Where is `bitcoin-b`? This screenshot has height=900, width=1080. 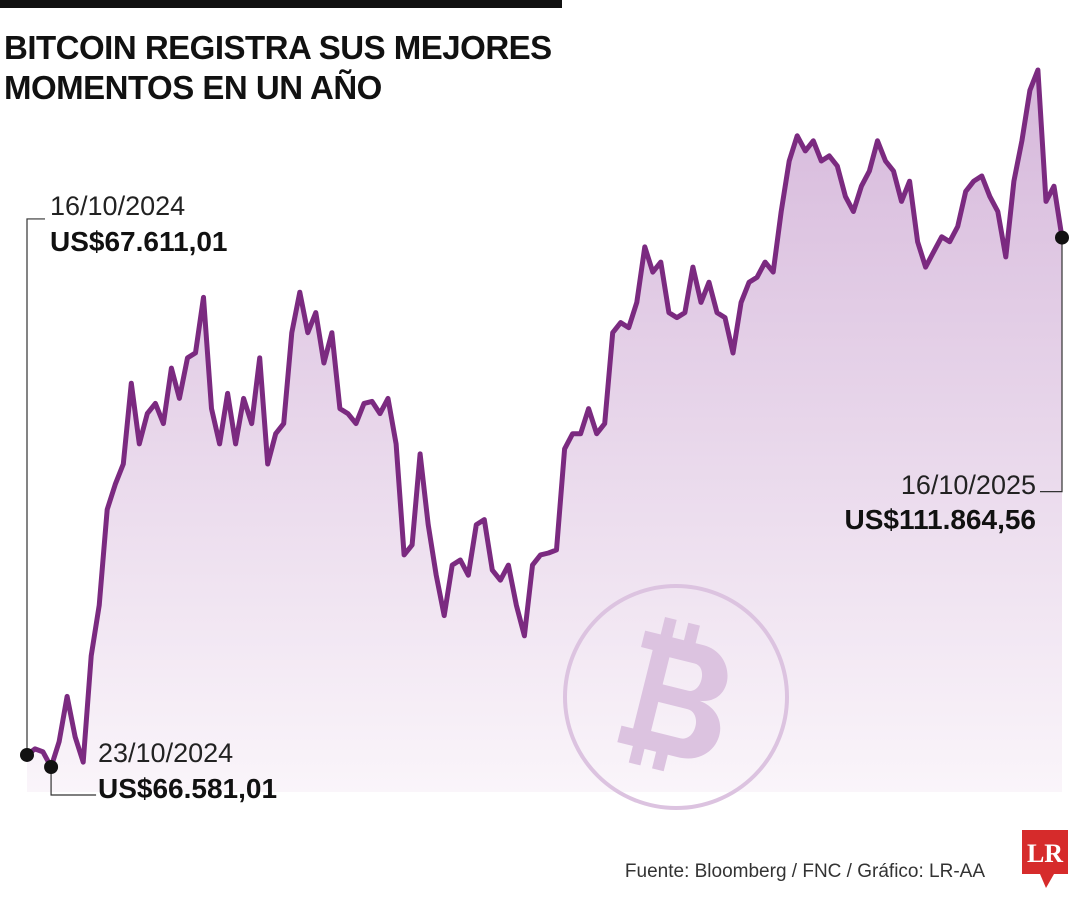
bitcoin-b is located at coordinates (672, 694).